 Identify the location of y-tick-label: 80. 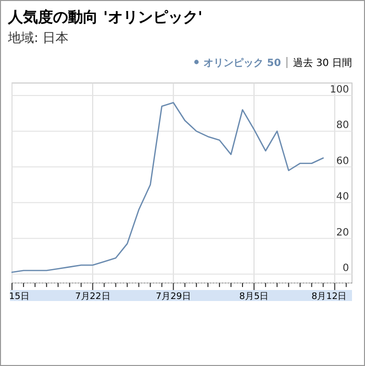
(342, 126).